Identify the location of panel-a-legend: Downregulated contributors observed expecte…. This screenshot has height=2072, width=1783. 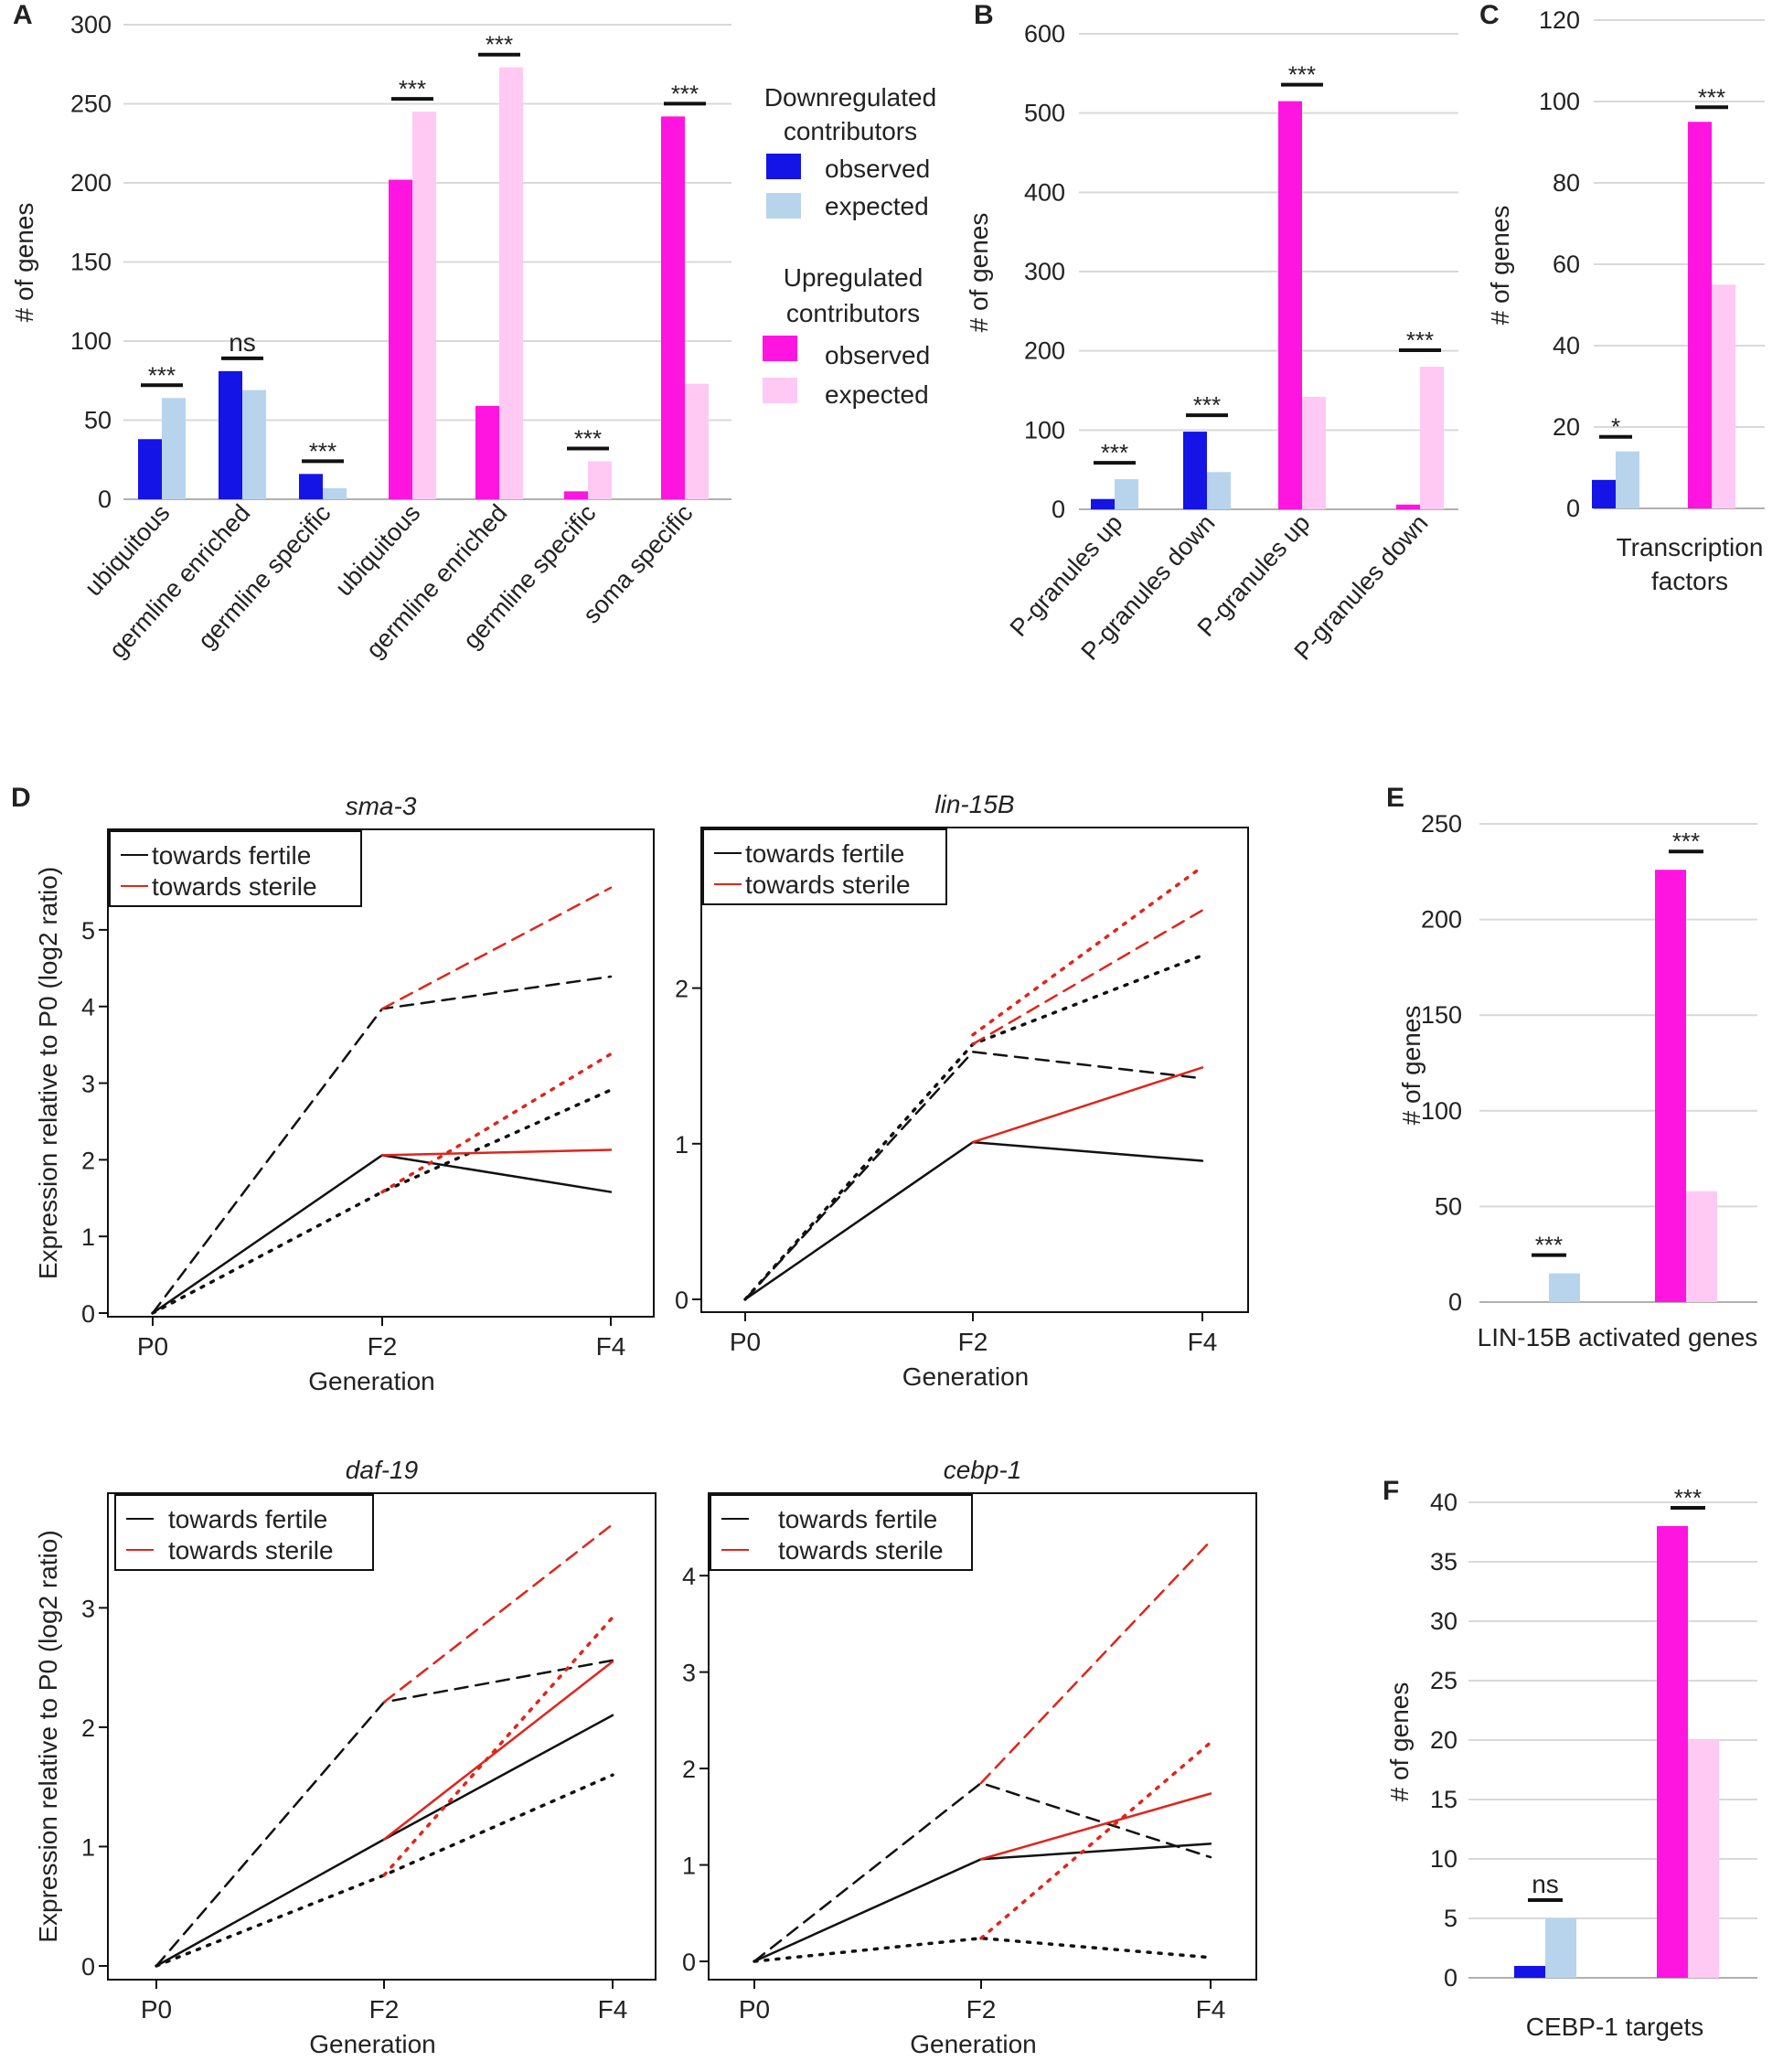
(849, 246).